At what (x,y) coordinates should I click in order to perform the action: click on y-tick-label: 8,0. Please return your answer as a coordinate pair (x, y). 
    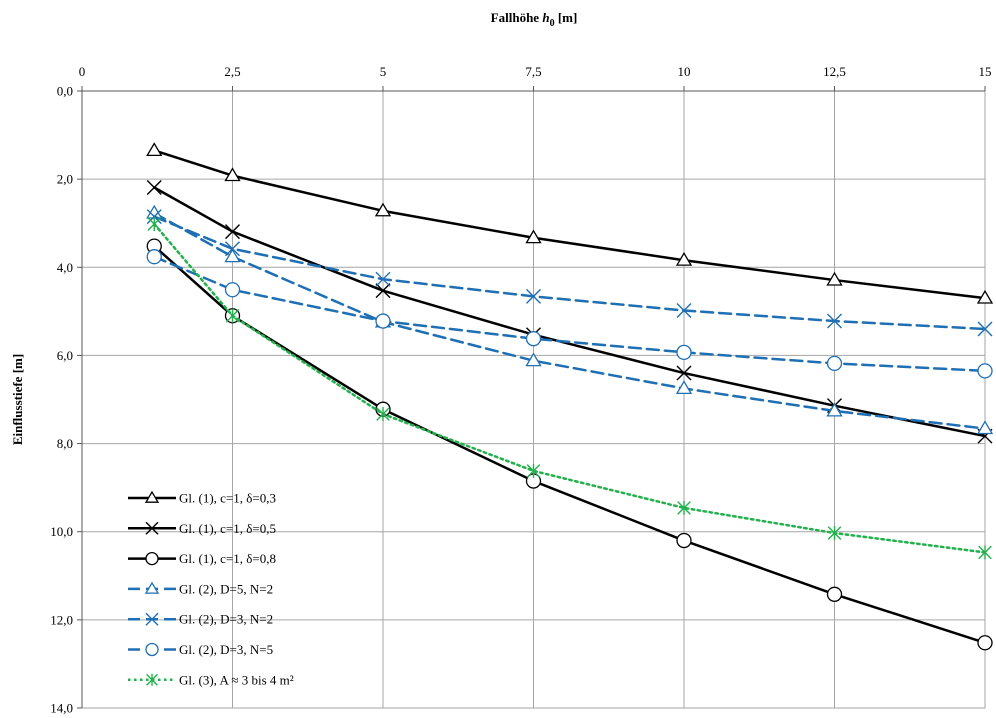
    Looking at the image, I should click on (65, 443).